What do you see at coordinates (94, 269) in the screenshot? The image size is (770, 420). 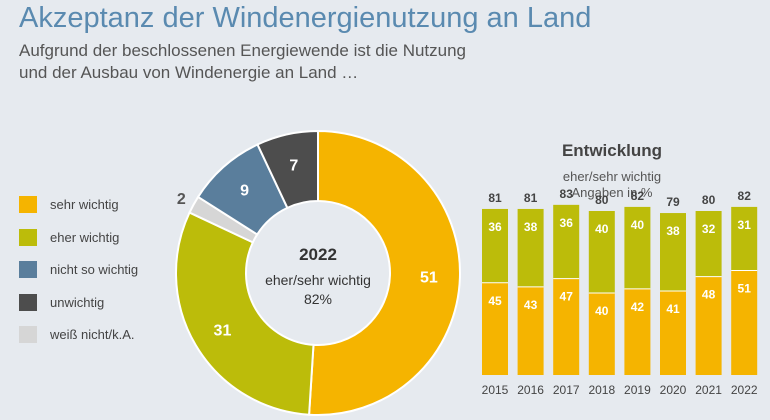 I see `legend-label: nicht so wichtig` at bounding box center [94, 269].